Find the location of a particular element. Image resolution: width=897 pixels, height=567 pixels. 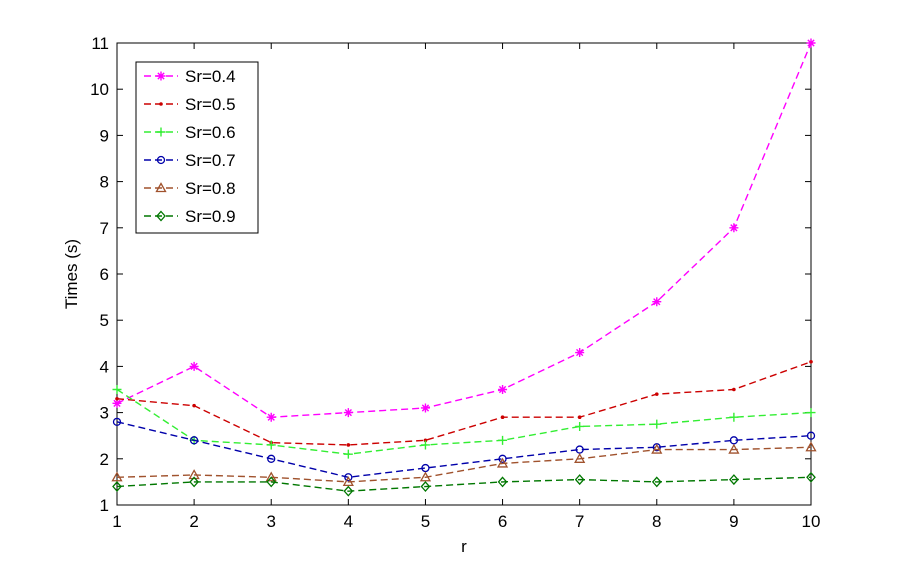

y-tick-label: 6 is located at coordinates (104, 274).